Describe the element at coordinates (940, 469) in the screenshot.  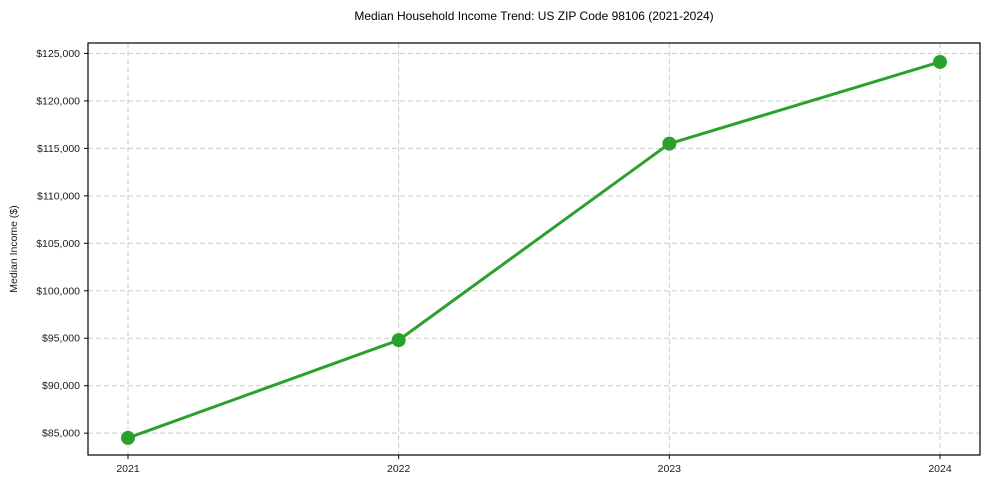
I see `x-tick-label: 2024` at that location.